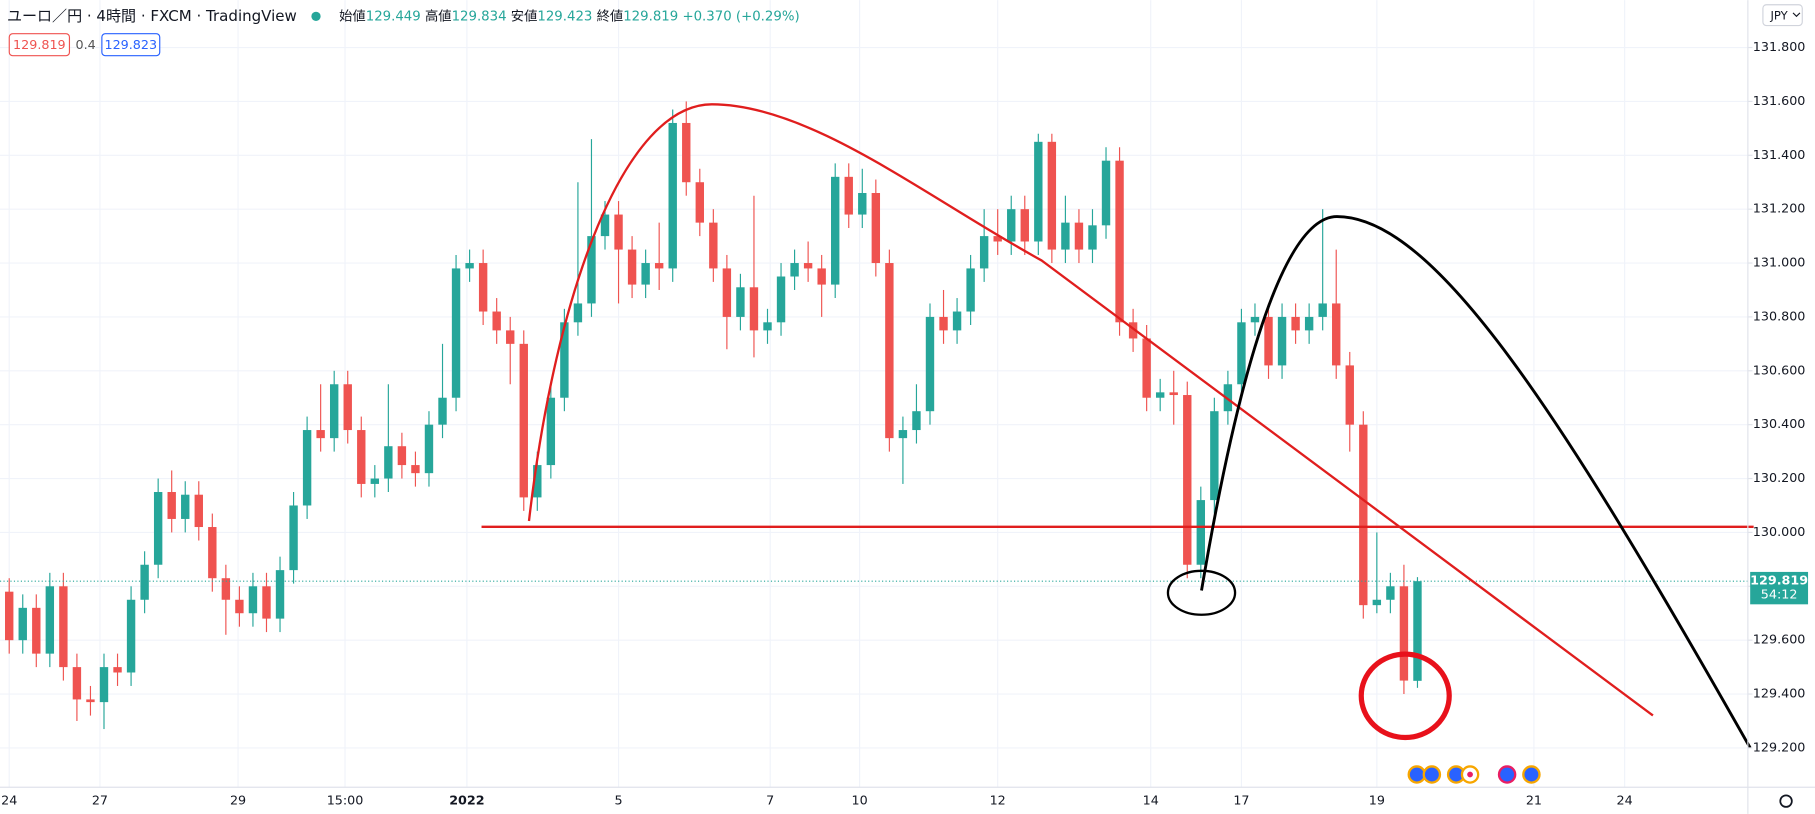 The width and height of the screenshot is (1815, 814). Describe the element at coordinates (524, 16) in the screenshot. I see `ohlc-label: 安値` at that location.